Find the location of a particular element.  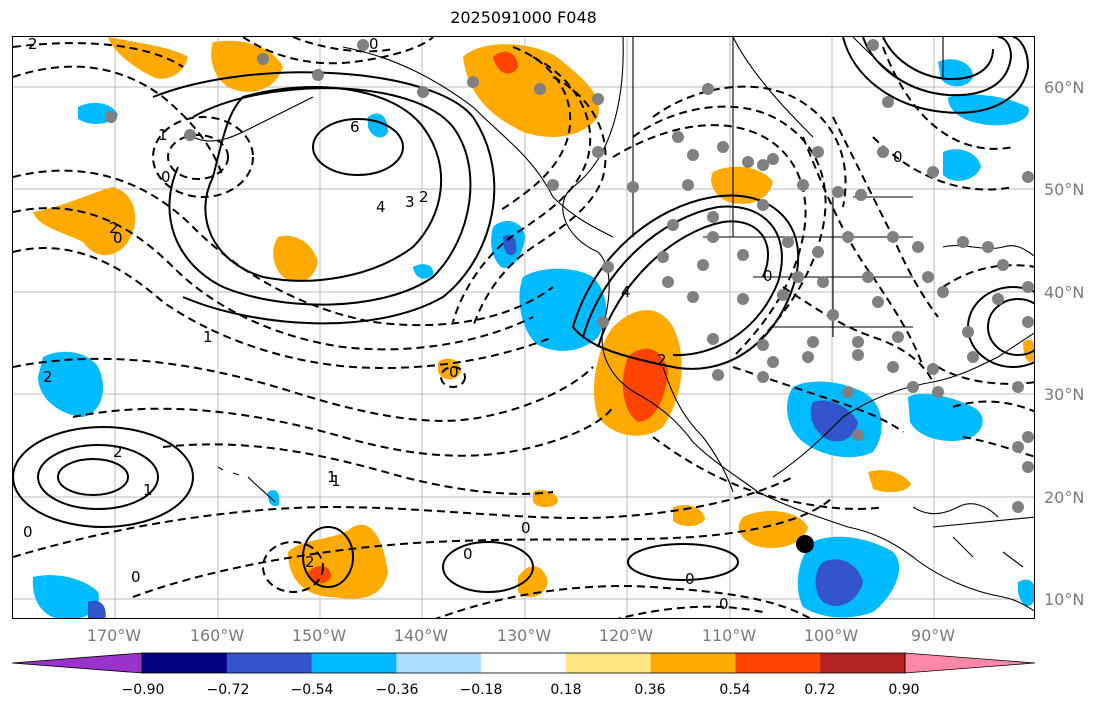

colorbar-max-arrow is located at coordinates (969, 663).